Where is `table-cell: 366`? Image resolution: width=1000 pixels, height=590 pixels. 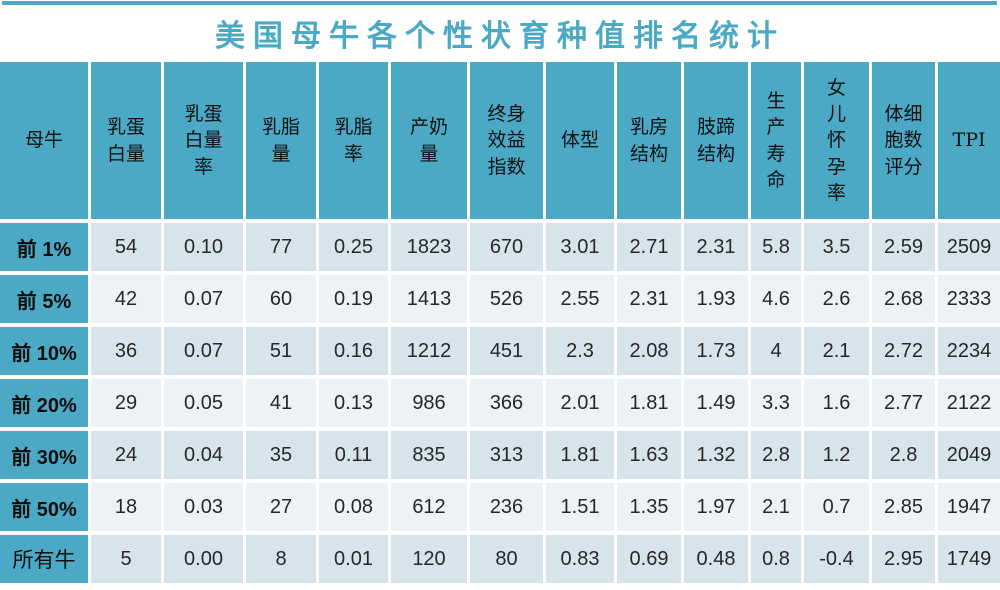
table-cell: 366 is located at coordinates (506, 403).